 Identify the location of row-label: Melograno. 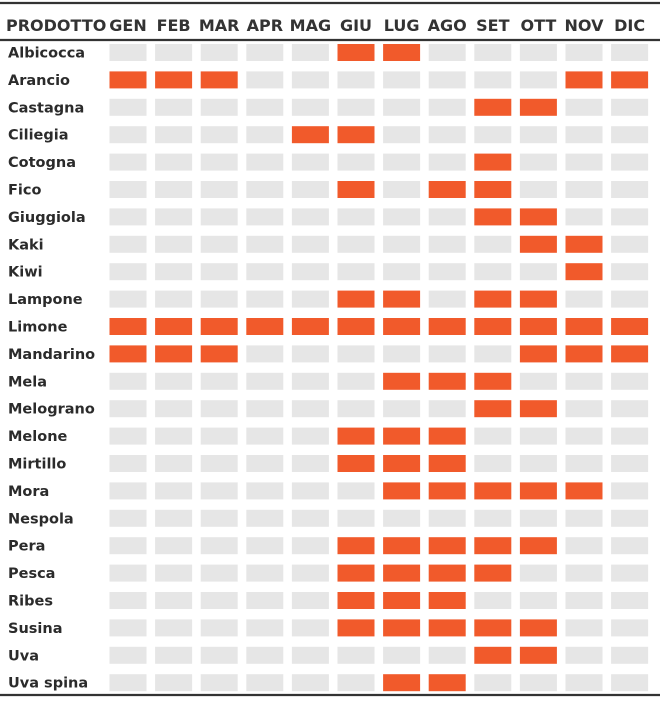
(51, 410).